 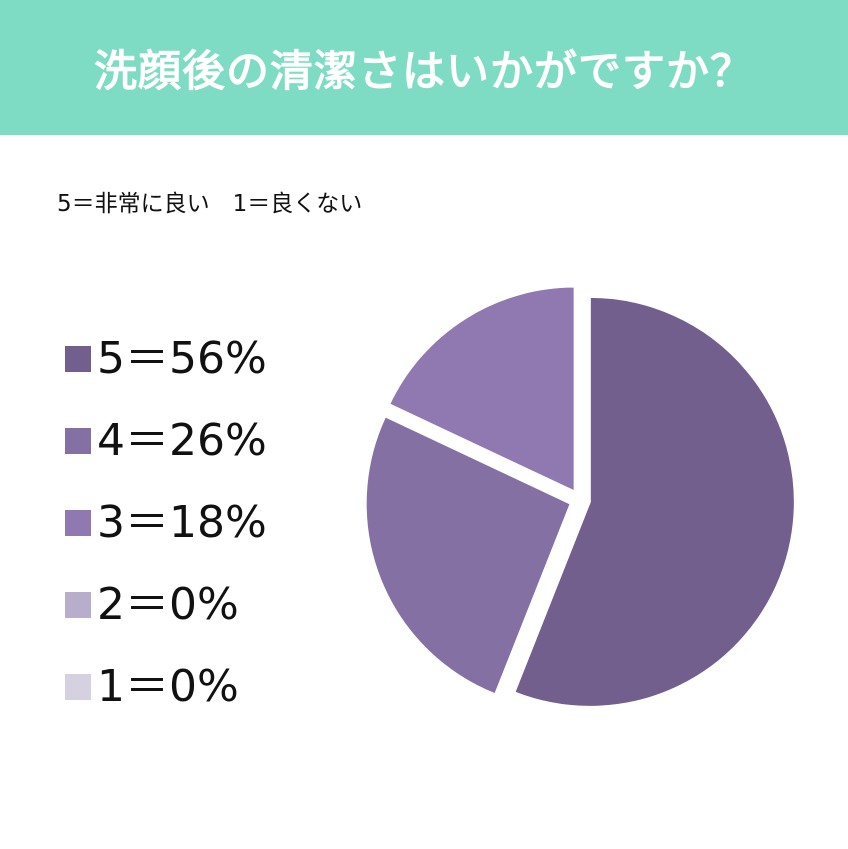 What do you see at coordinates (210, 204) in the screenshot?
I see `scale-note: 5＝非常に良い 1＝良くない` at bounding box center [210, 204].